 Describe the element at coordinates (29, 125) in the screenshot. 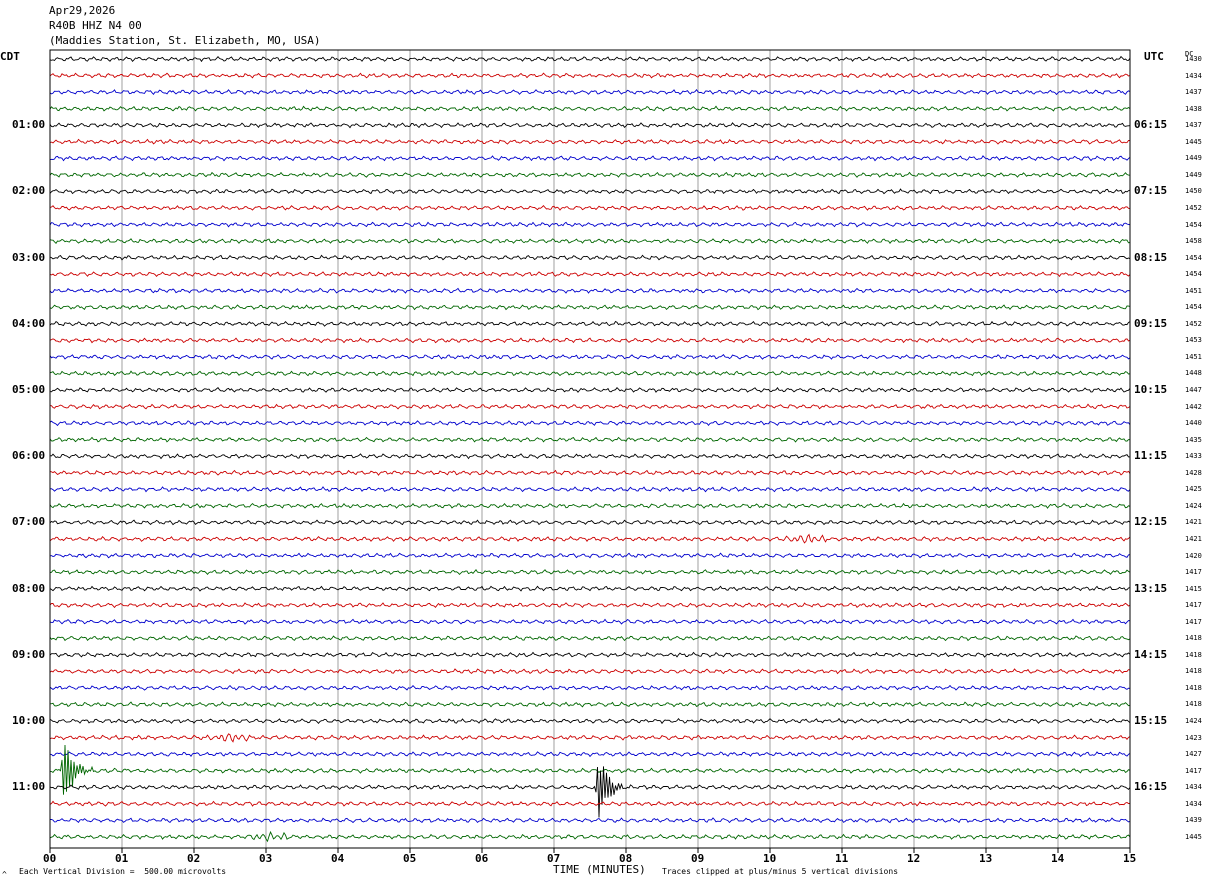

I see `left-hour-label: 01:00` at that location.